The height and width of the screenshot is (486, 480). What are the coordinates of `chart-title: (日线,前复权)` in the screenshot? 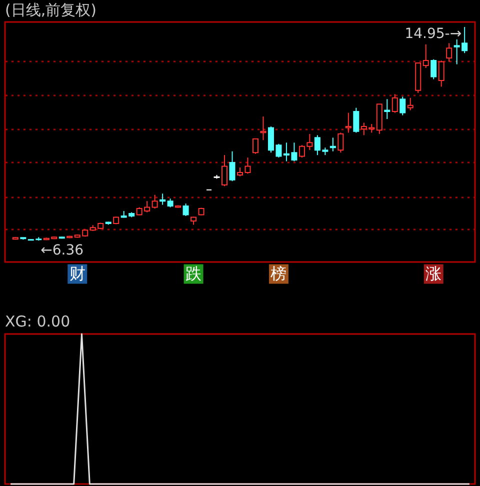 It's located at (50, 10).